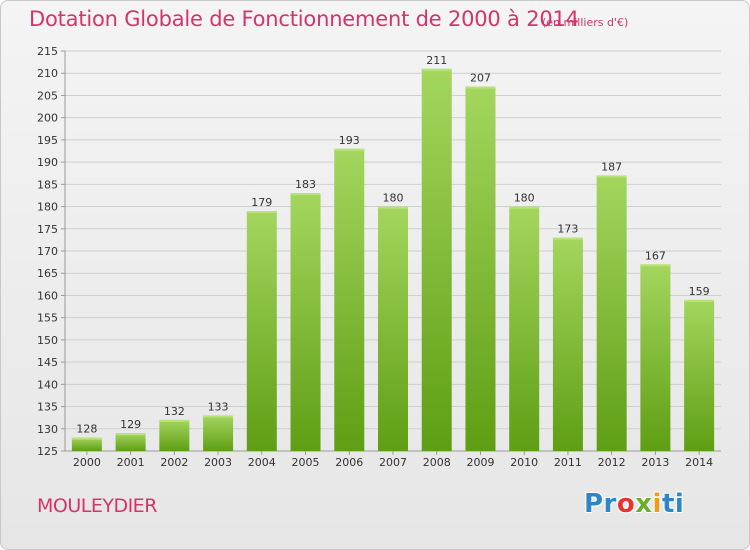  I want to click on x-tick-label: 2009, so click(480, 462).